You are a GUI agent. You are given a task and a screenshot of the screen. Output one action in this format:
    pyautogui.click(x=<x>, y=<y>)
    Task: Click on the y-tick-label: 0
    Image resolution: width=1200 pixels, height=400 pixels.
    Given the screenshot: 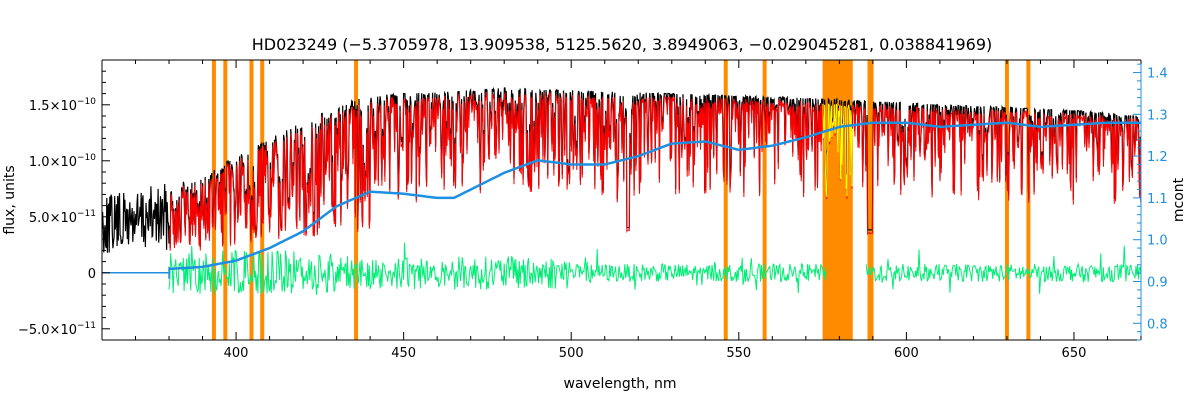 What is the action you would take?
    pyautogui.click(x=92, y=274)
    